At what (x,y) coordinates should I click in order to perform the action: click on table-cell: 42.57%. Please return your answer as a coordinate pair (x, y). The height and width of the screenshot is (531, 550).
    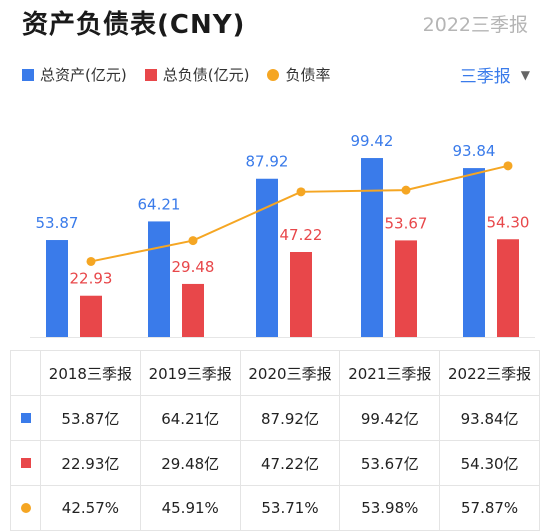
    Looking at the image, I should click on (90, 508).